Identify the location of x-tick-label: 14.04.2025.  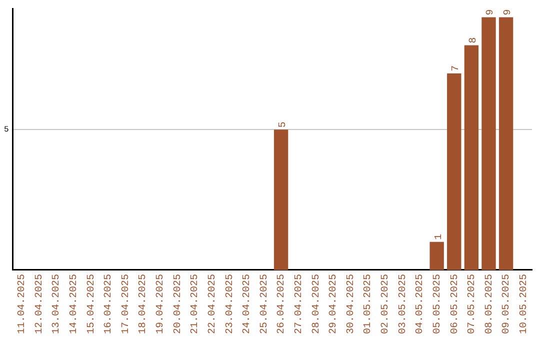
(74, 304).